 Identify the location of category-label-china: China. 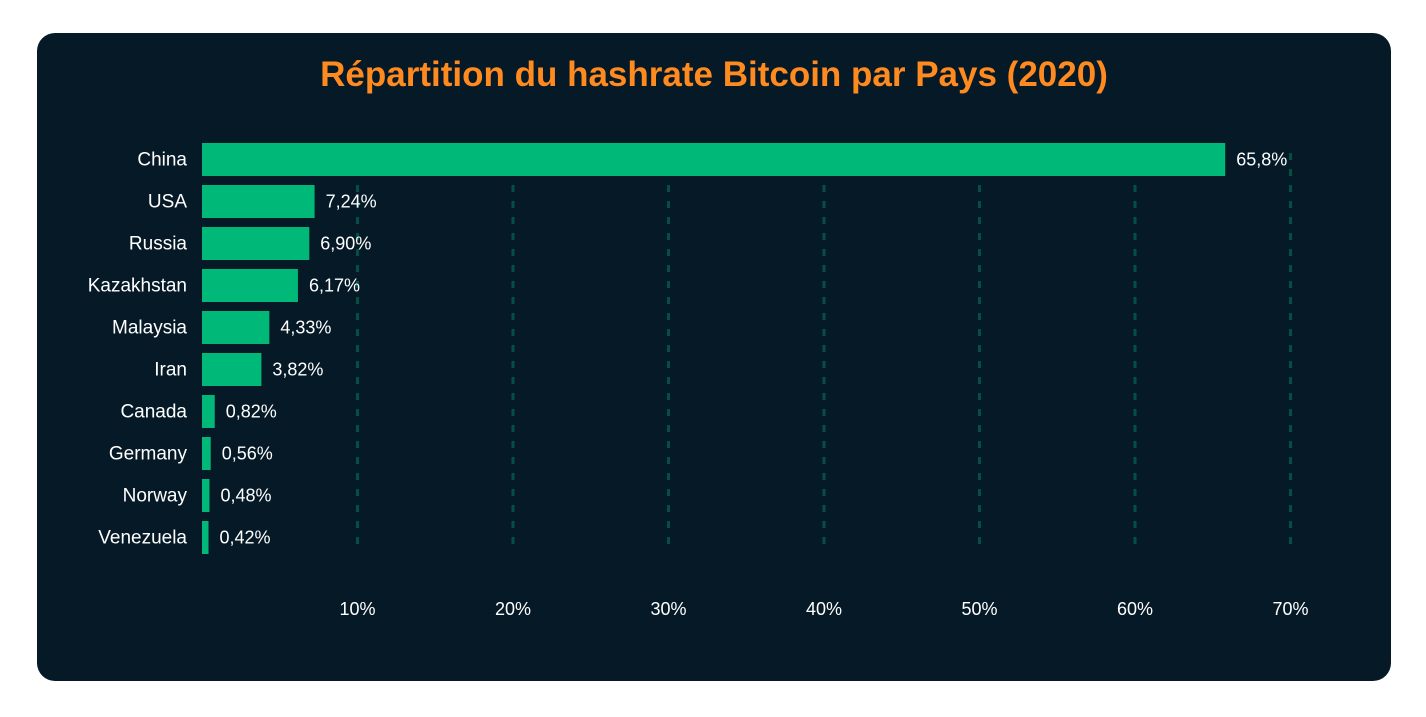
(162, 160).